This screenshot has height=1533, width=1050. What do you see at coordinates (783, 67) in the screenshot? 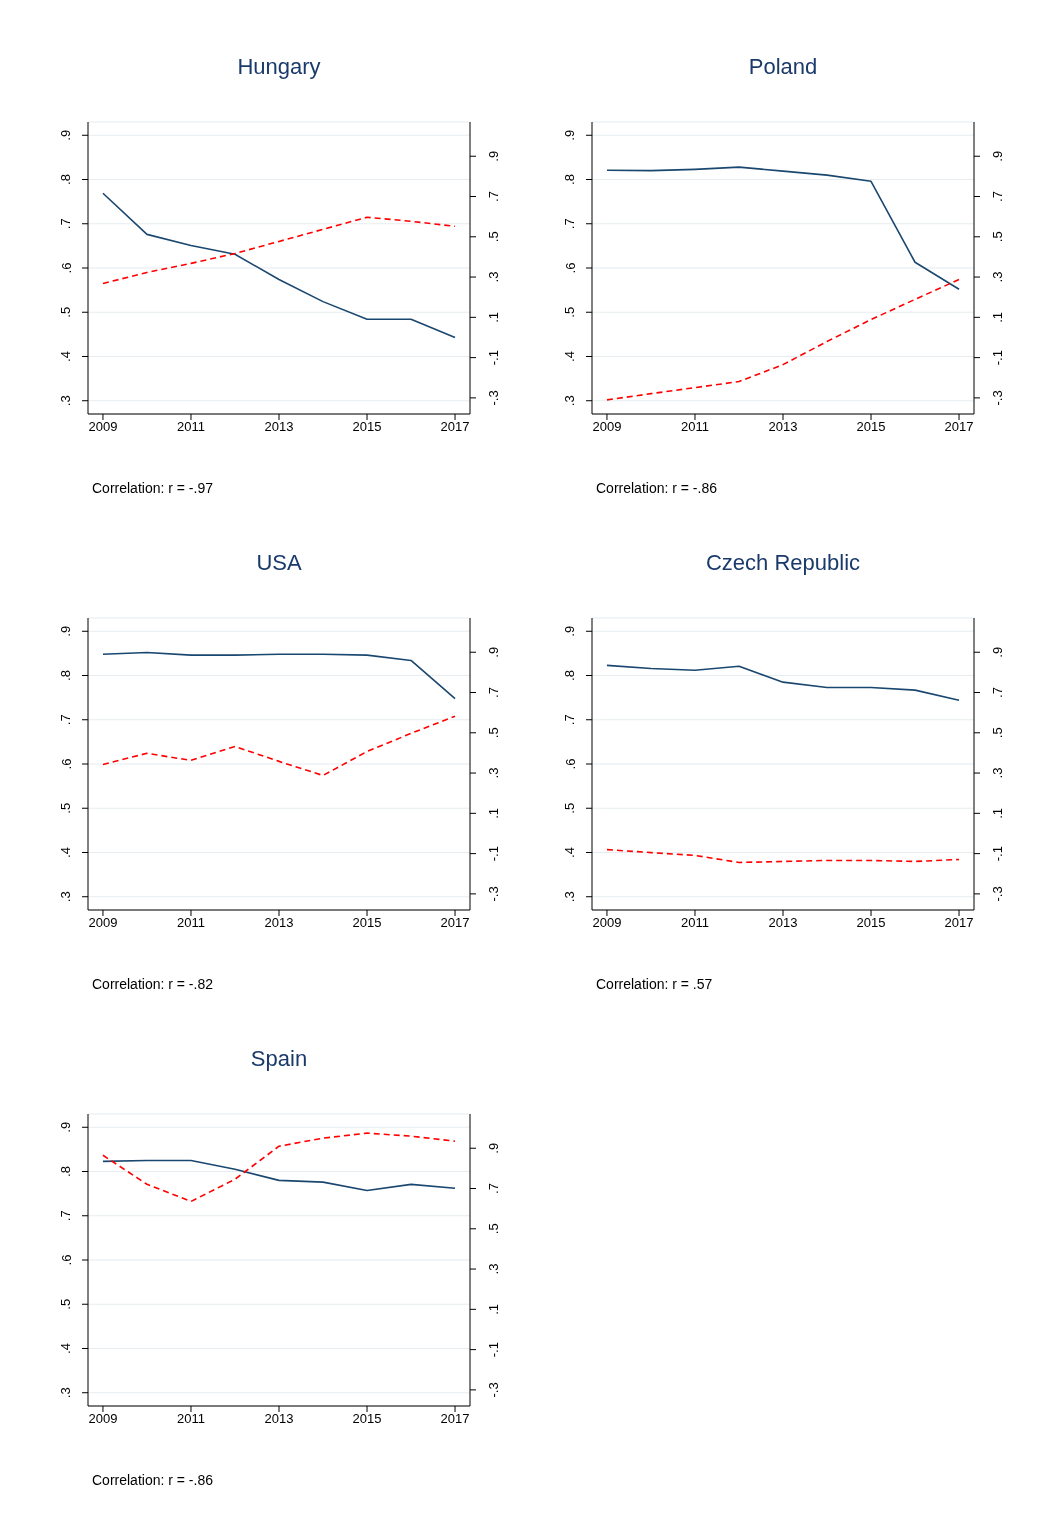
I see `chart-title: Poland` at bounding box center [783, 67].